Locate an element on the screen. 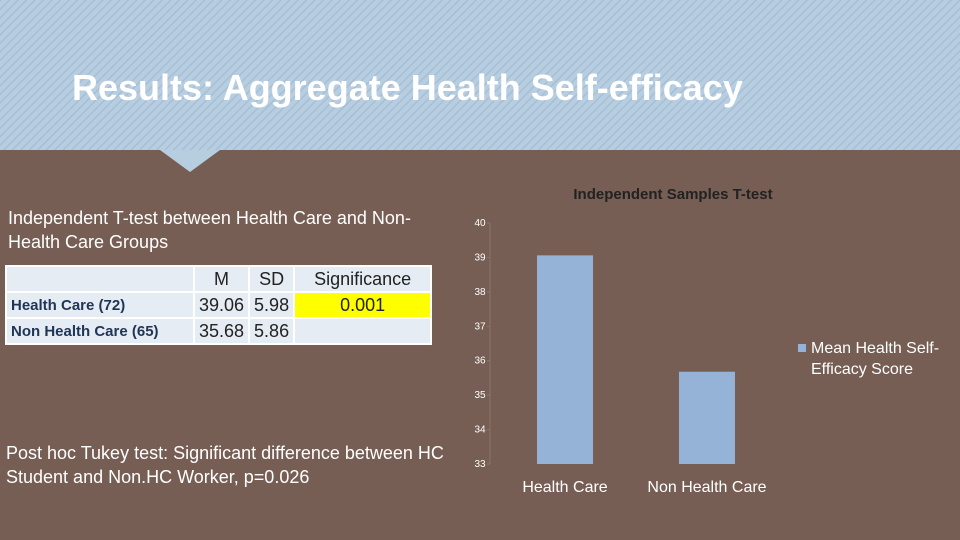 The width and height of the screenshot is (960, 540). legend-label: Mean Health Self-Efficacy Score is located at coordinates (875, 359).